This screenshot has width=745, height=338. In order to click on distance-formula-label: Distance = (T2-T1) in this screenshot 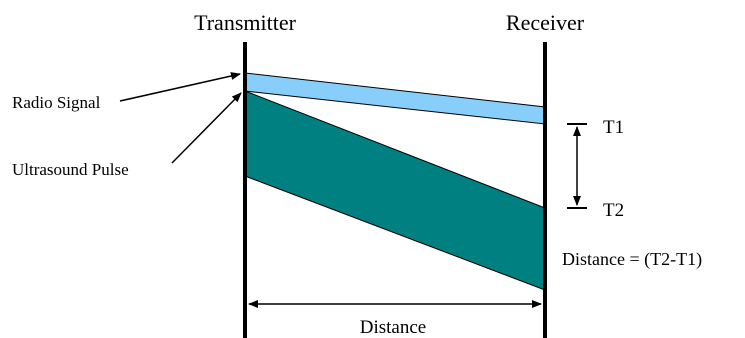, I will do `click(632, 259)`.